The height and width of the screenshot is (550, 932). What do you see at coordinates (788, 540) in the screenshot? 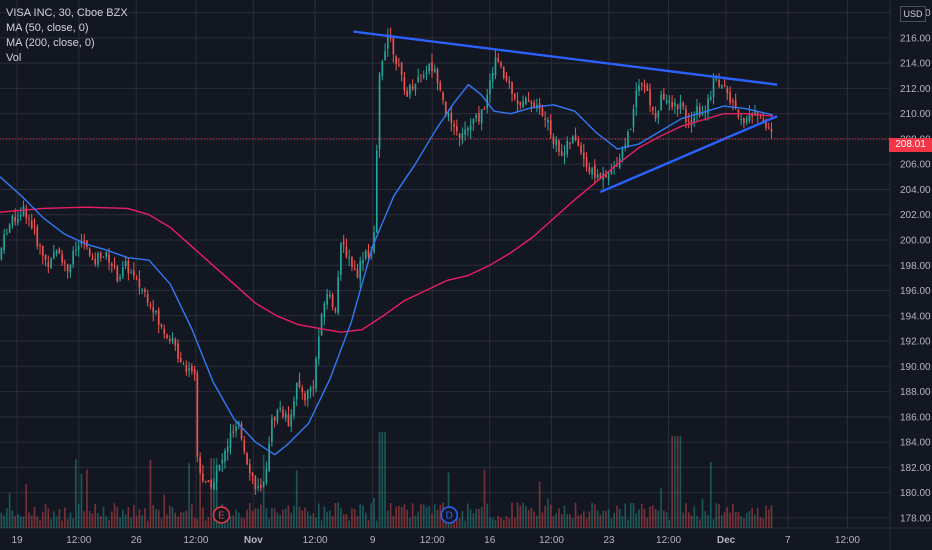
I see `x-tick-label: 7` at bounding box center [788, 540].